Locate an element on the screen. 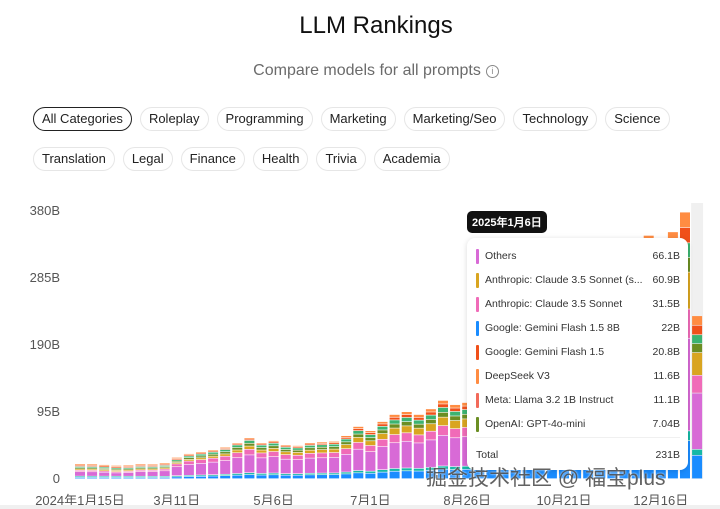 The height and width of the screenshot is (509, 720). category-chip: Legal is located at coordinates (147, 159).